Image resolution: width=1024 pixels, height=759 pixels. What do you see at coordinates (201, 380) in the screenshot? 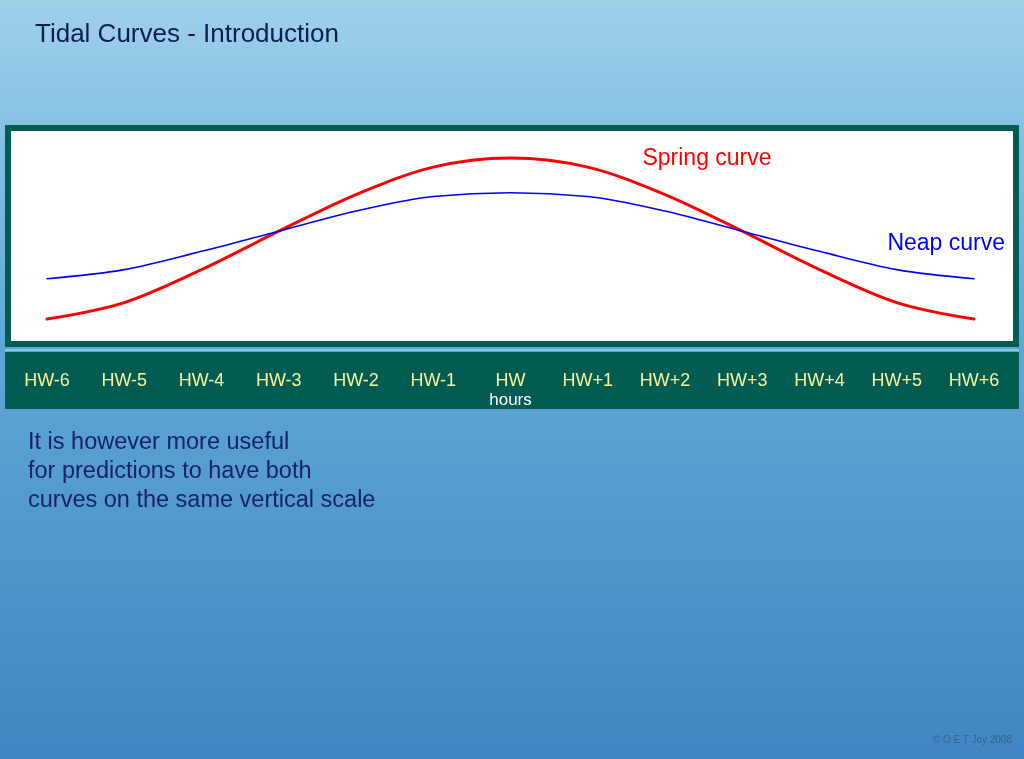
I see `x-tick-label: HW-4` at bounding box center [201, 380].